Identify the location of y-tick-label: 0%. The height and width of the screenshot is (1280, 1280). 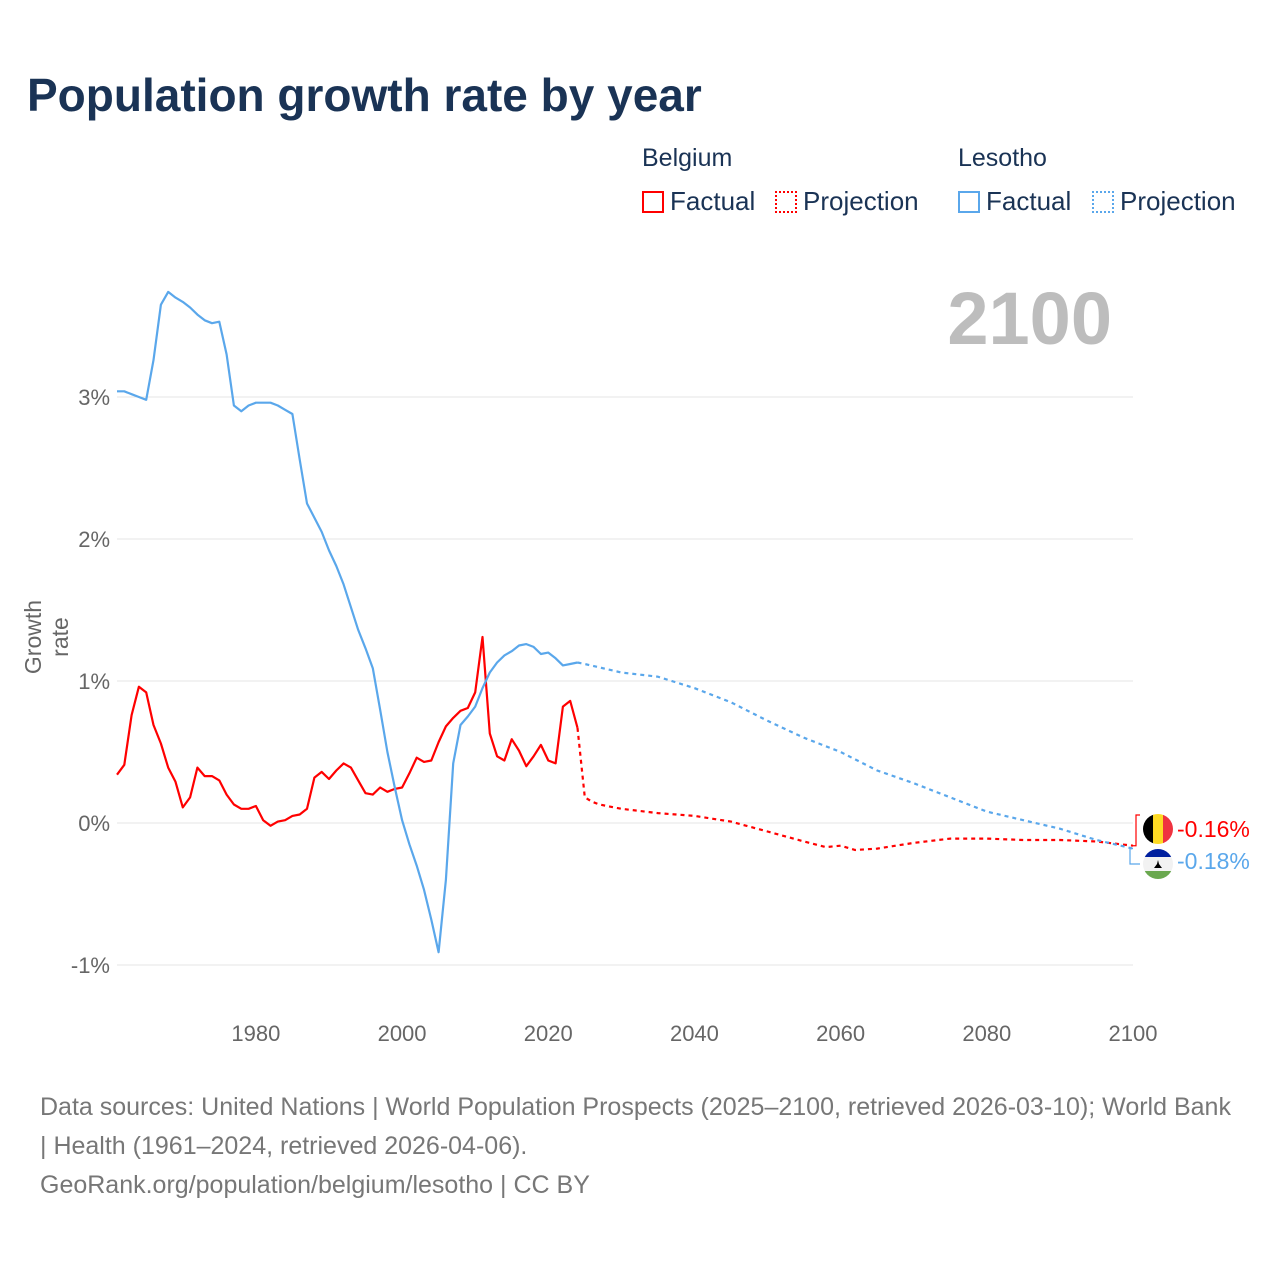
(94, 823).